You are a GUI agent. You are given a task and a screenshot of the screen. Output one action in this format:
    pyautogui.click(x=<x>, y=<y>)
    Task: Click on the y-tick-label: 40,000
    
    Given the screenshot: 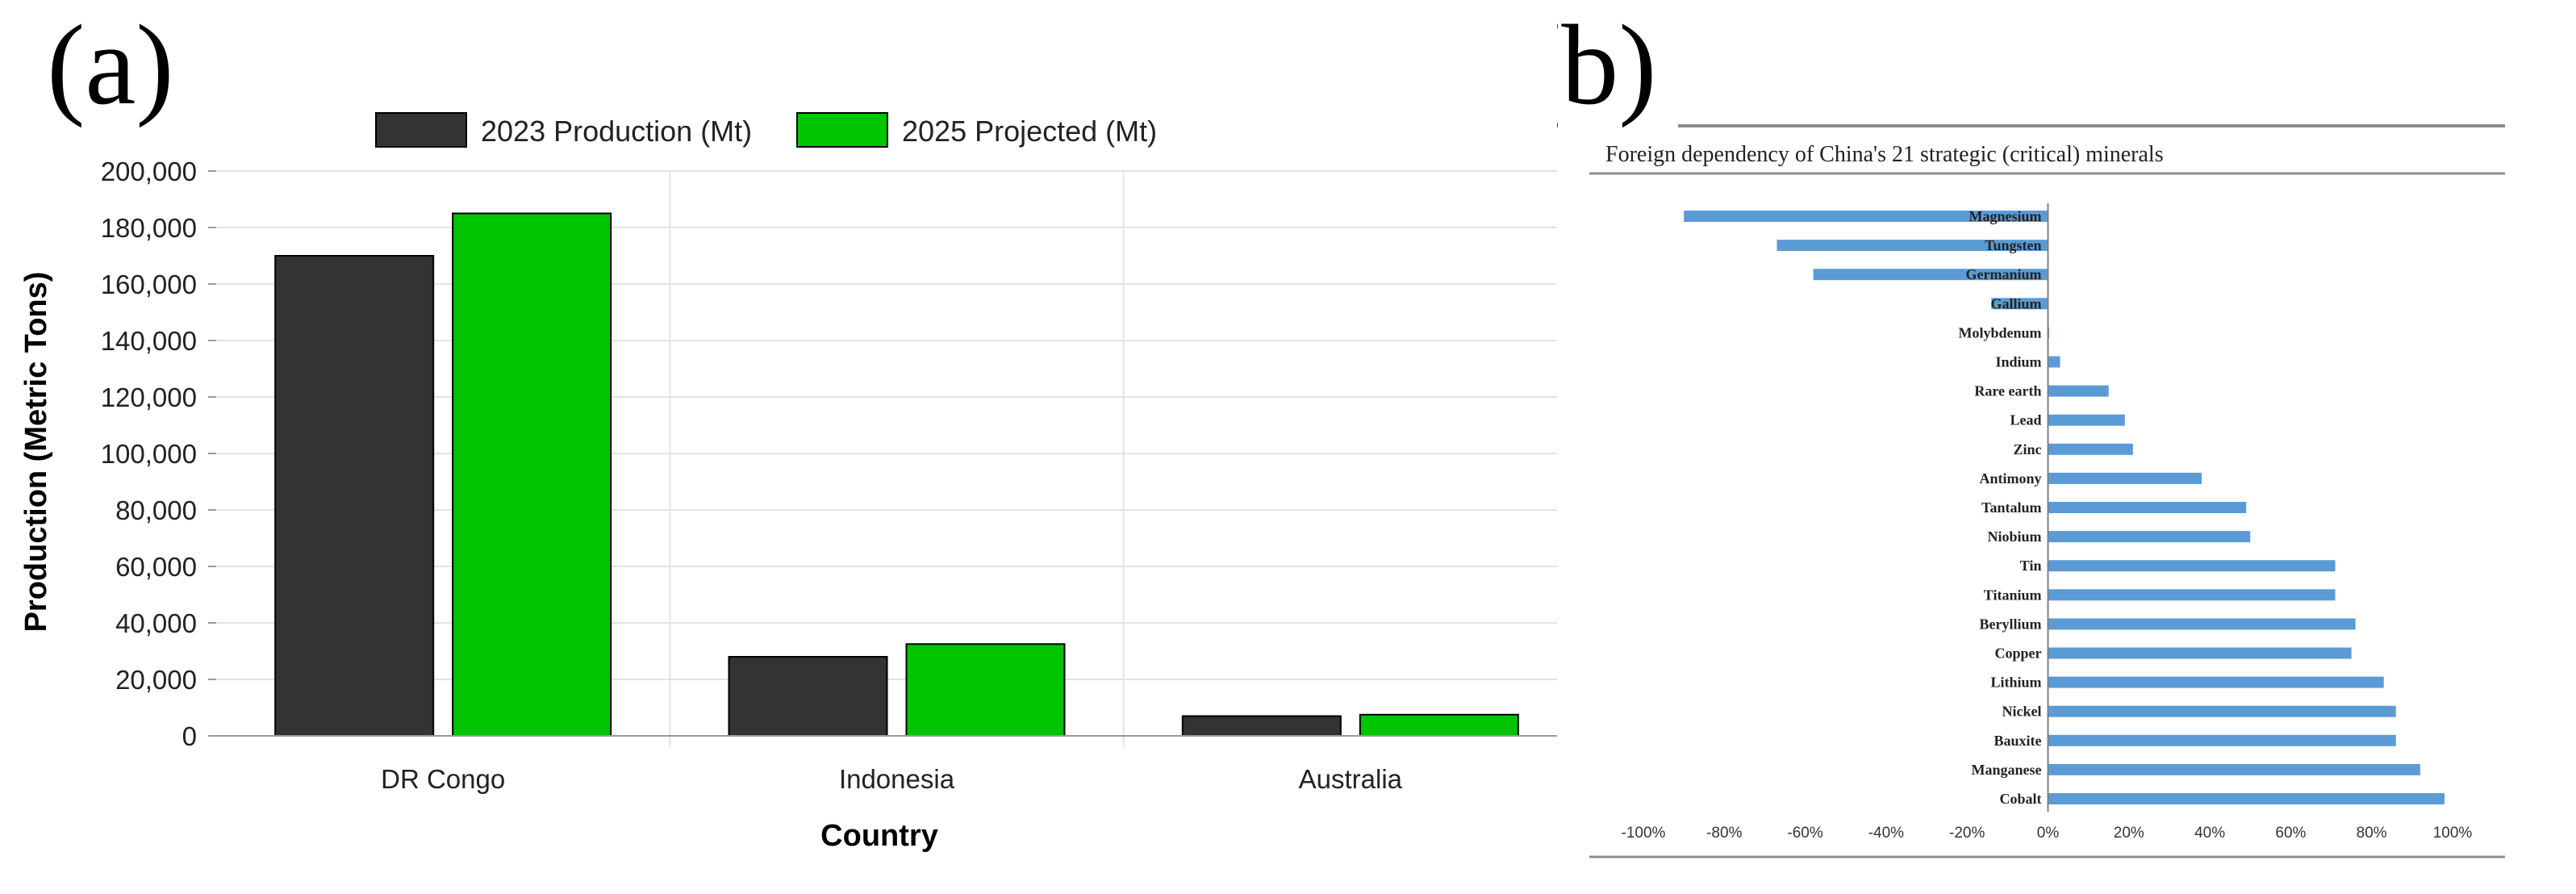 What is the action you would take?
    pyautogui.click(x=156, y=623)
    